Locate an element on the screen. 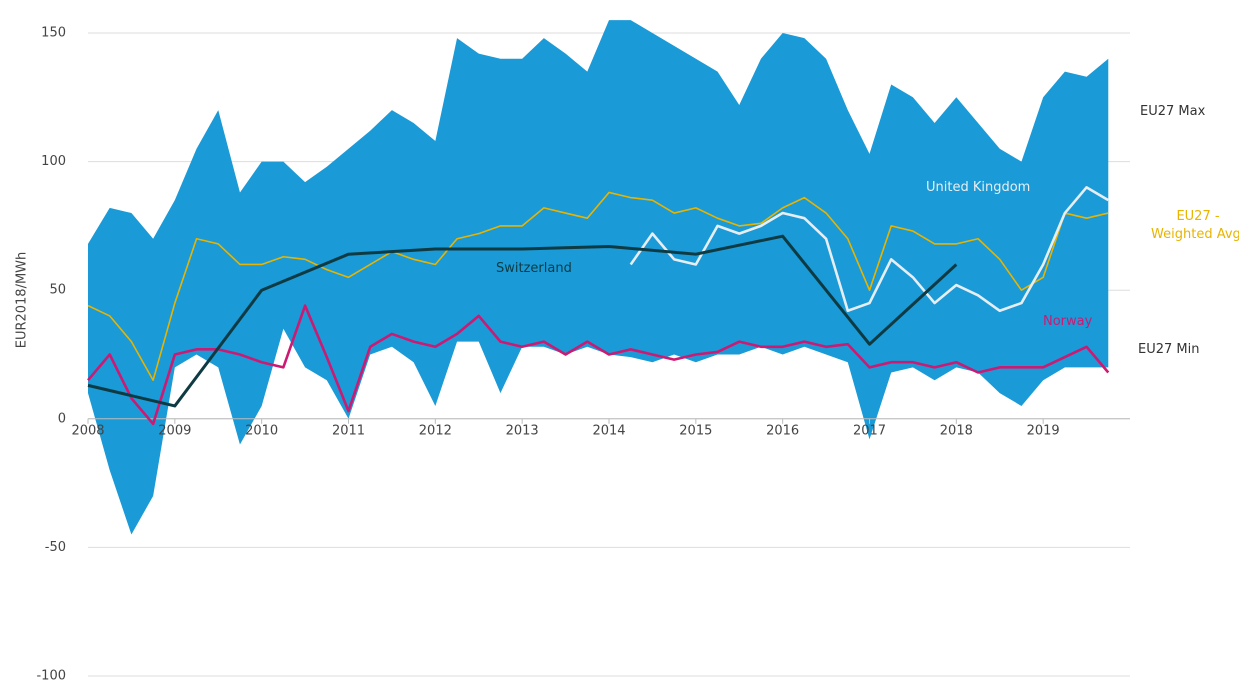  x-tick-label: 2016 is located at coordinates (782, 430).